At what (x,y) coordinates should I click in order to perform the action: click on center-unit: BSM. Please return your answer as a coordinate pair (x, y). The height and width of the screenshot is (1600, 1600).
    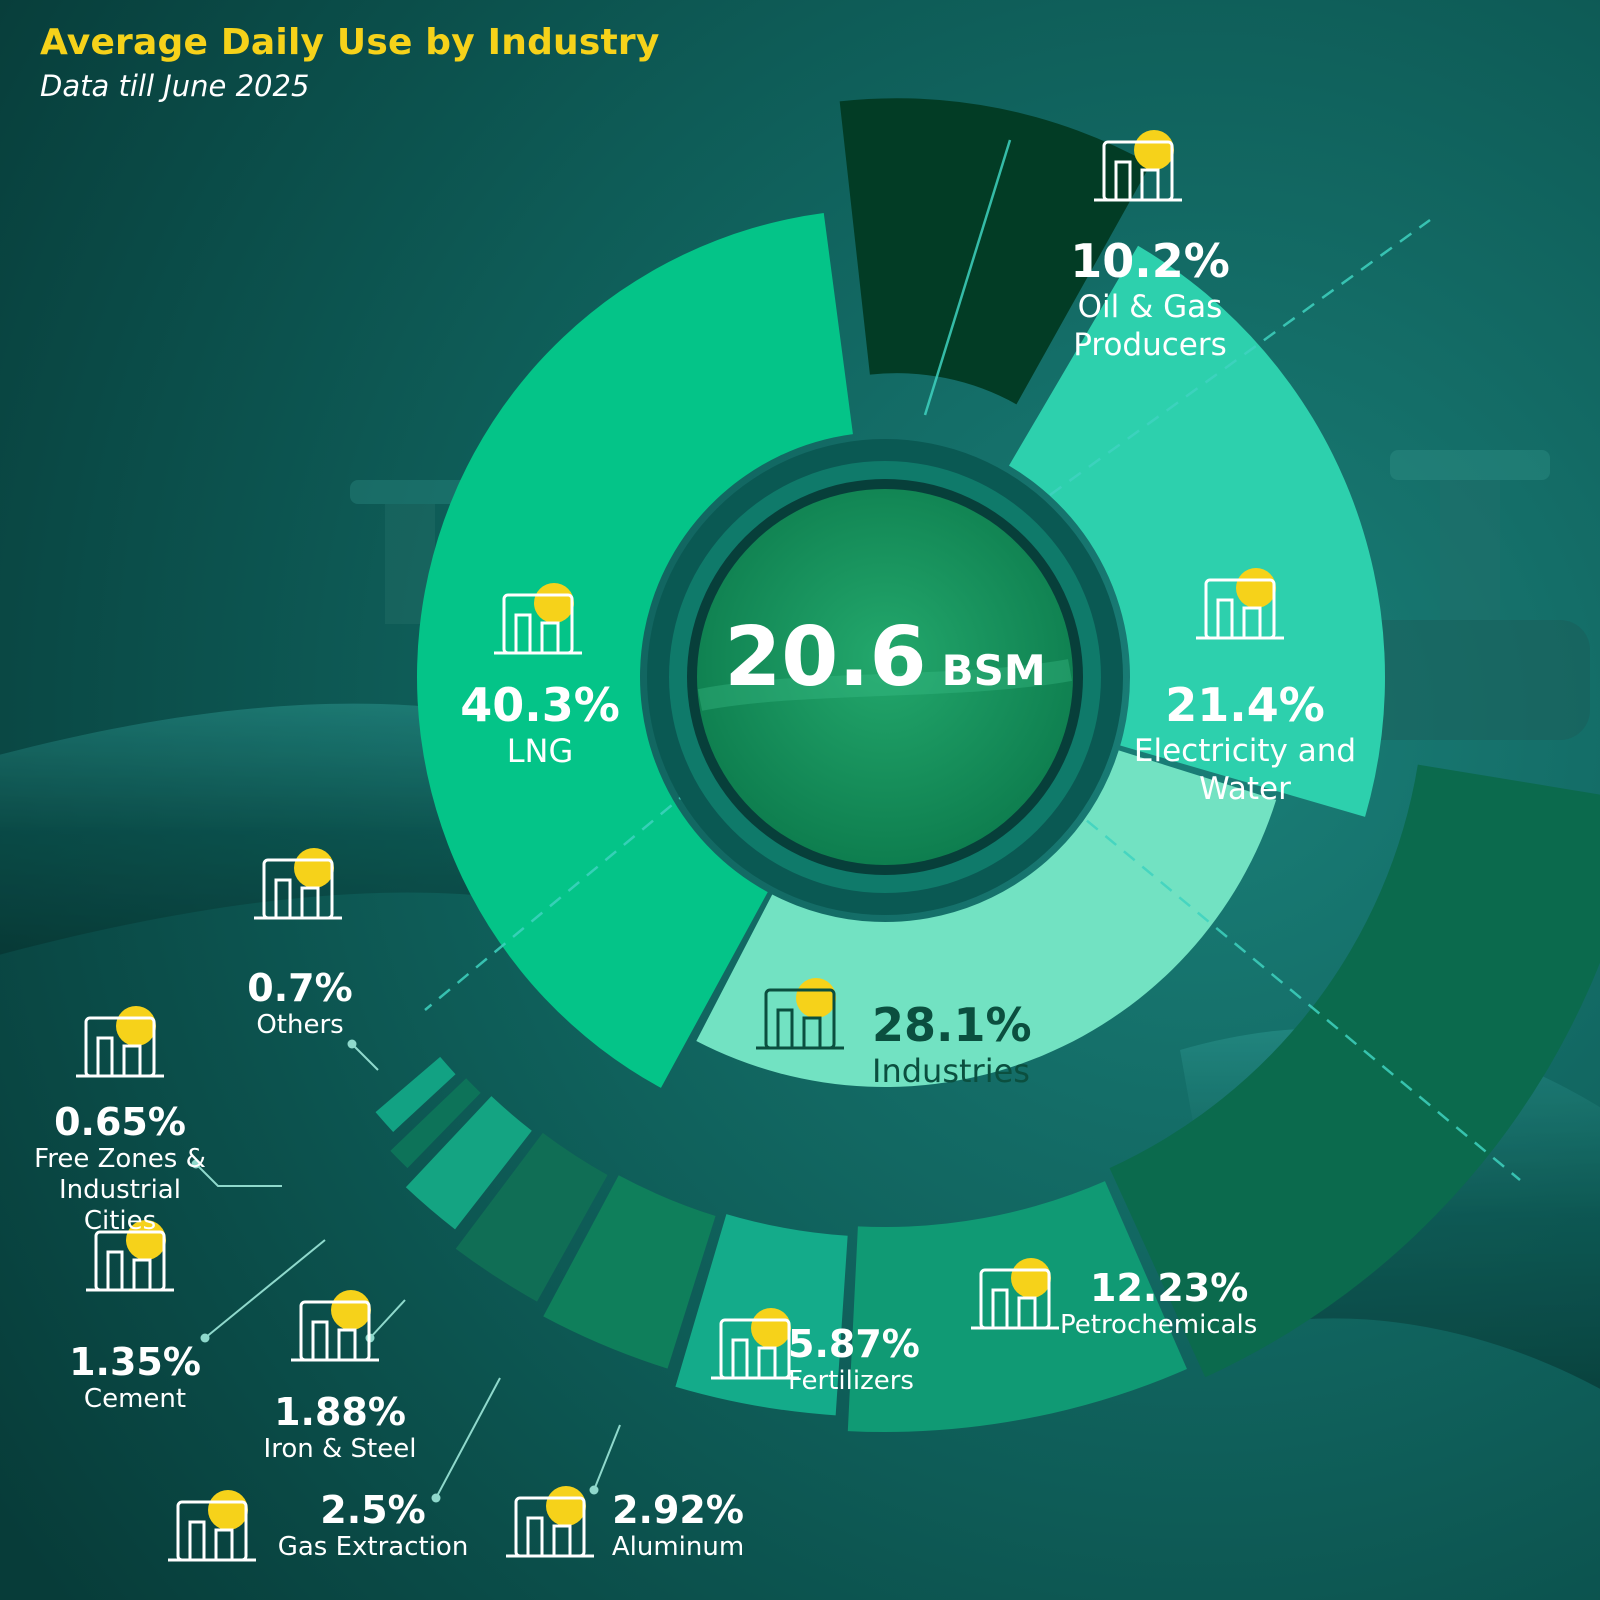
    Looking at the image, I should click on (993, 670).